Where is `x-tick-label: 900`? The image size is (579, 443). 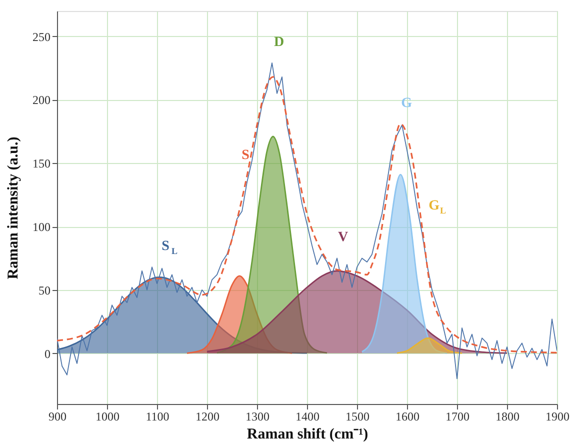 x-tick-label: 900 is located at coordinates (57, 417).